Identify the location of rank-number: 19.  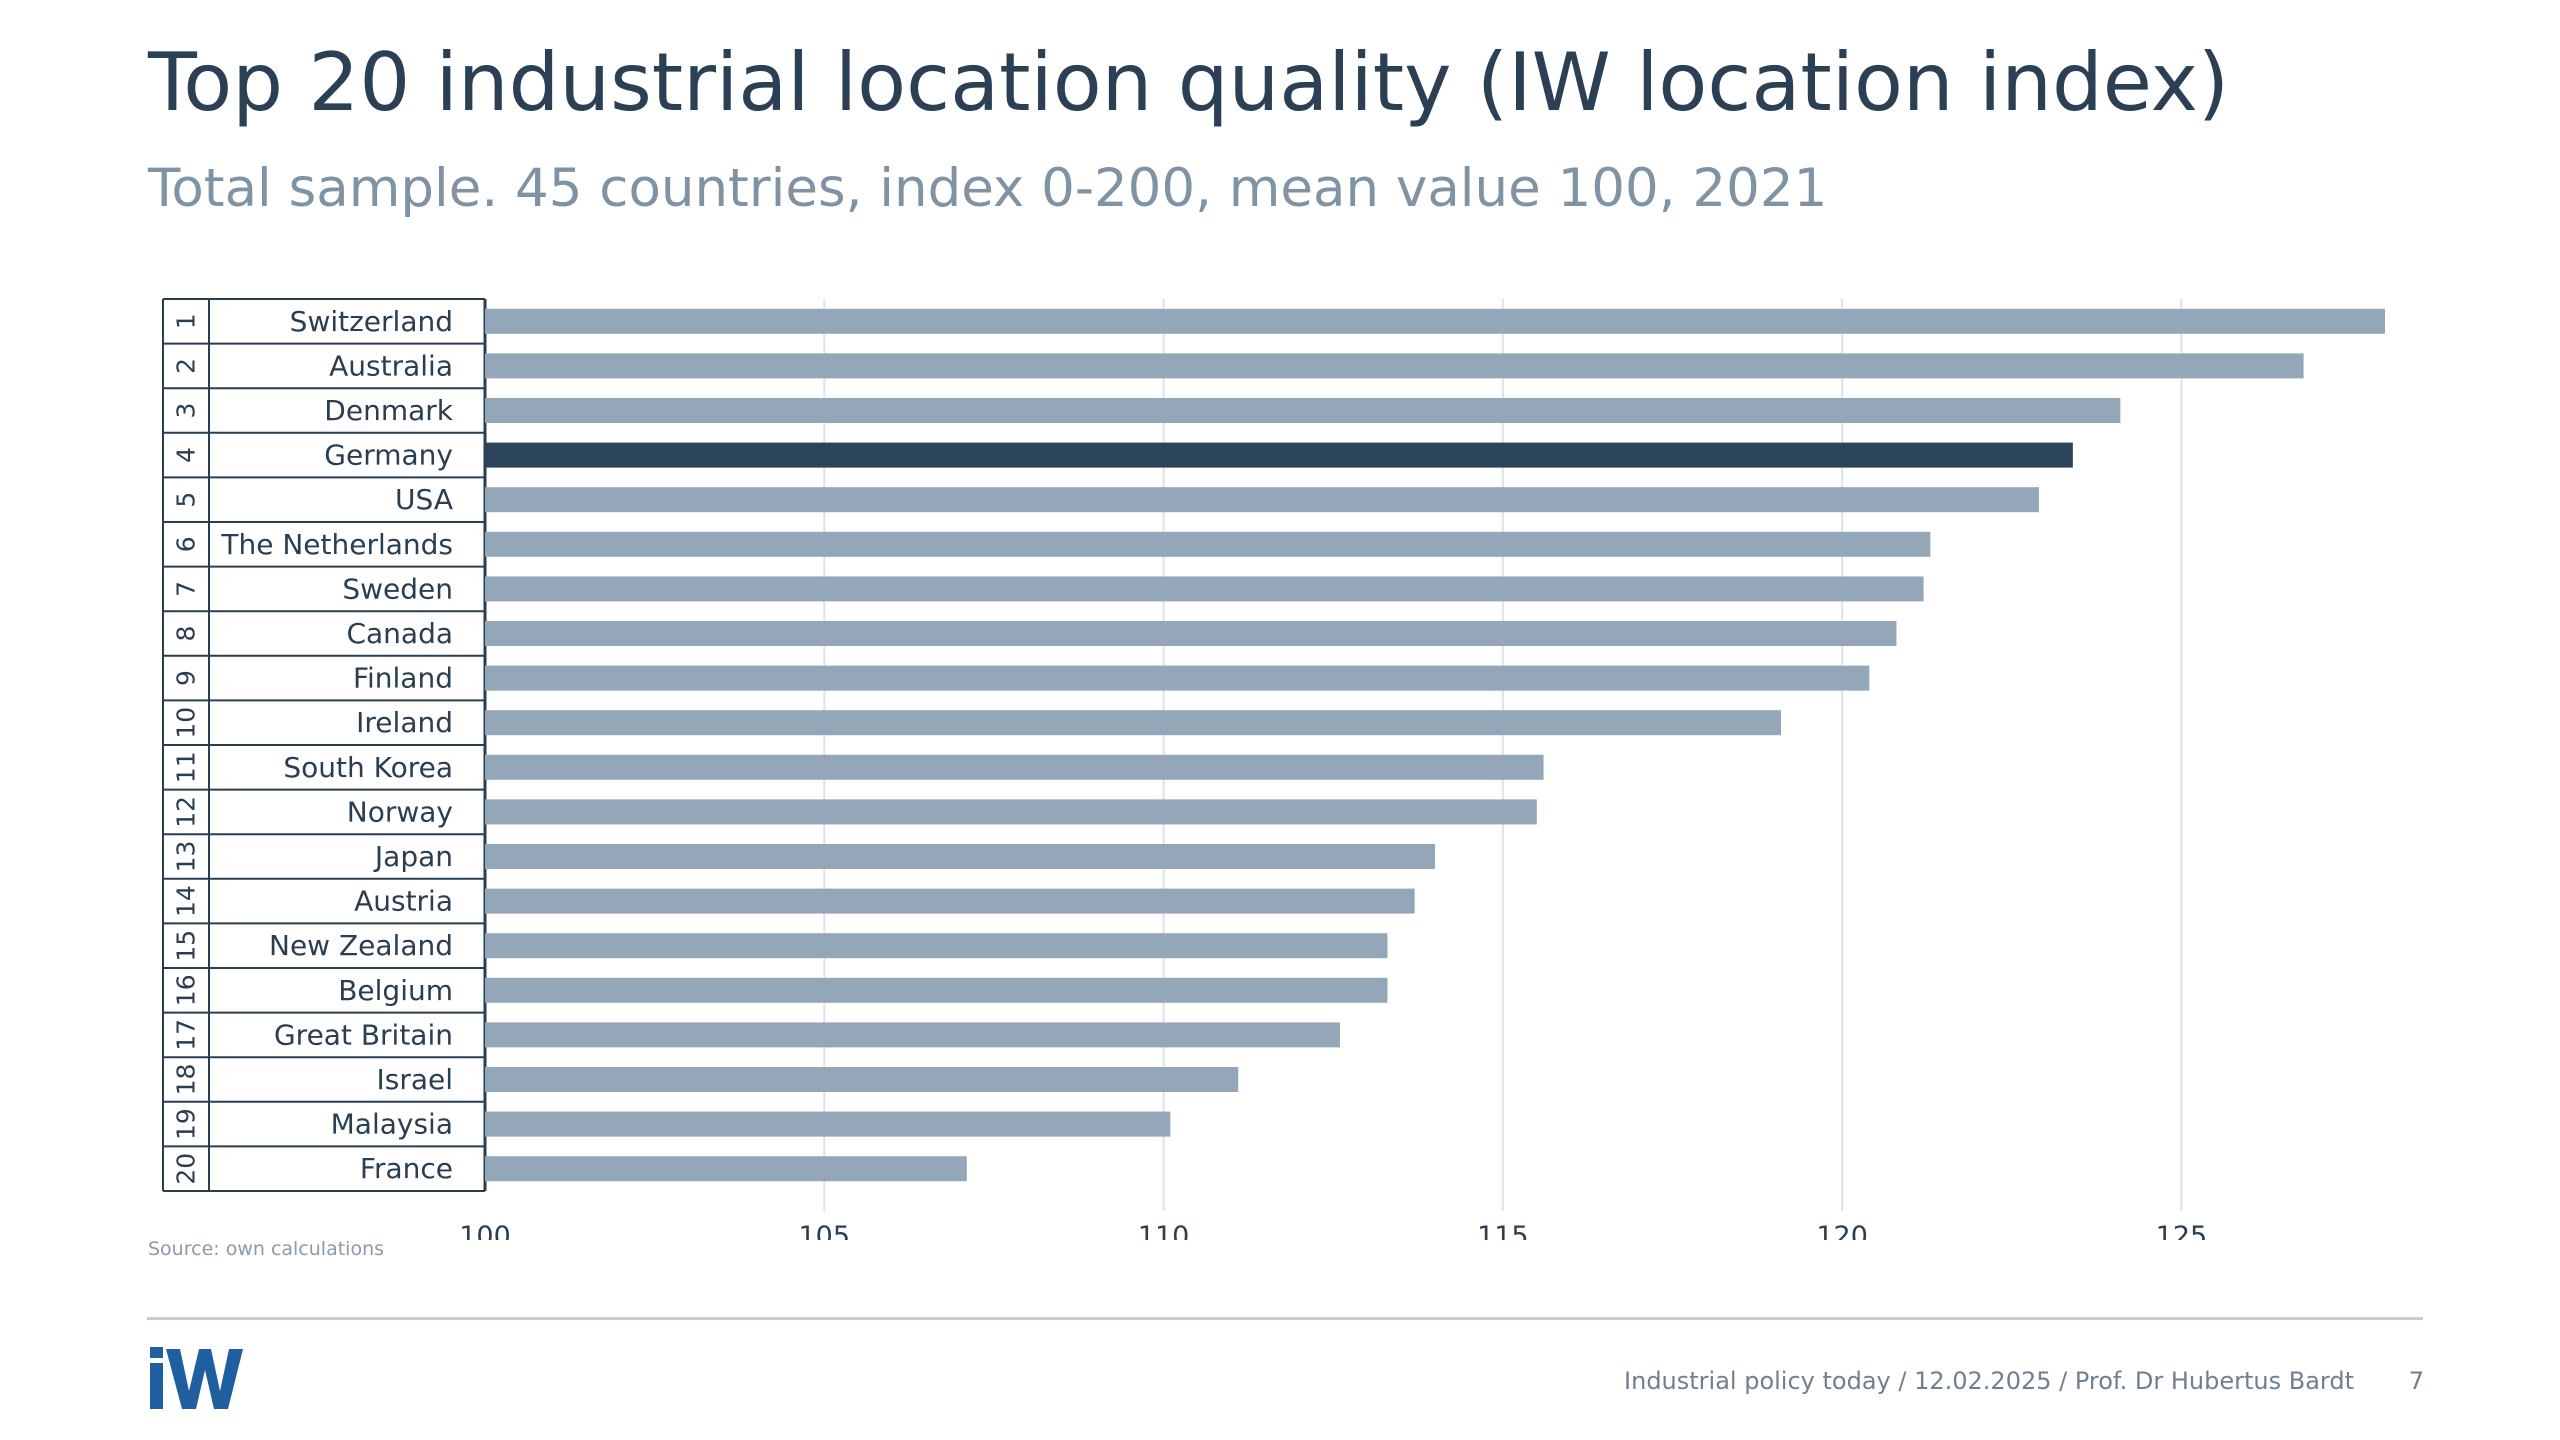
(186, 1124).